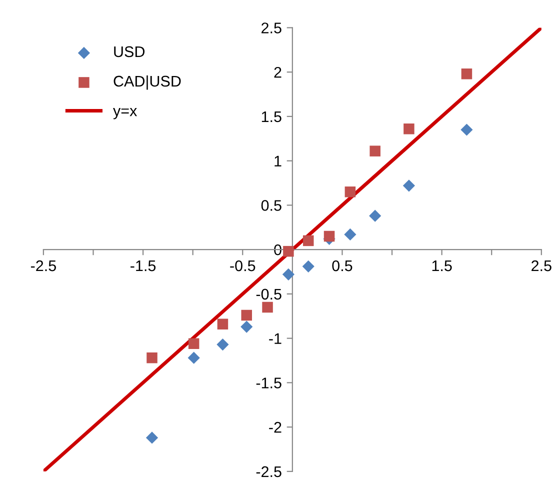 Image resolution: width=557 pixels, height=486 pixels. What do you see at coordinates (342, 266) in the screenshot?
I see `x-tick-label: 0.5` at bounding box center [342, 266].